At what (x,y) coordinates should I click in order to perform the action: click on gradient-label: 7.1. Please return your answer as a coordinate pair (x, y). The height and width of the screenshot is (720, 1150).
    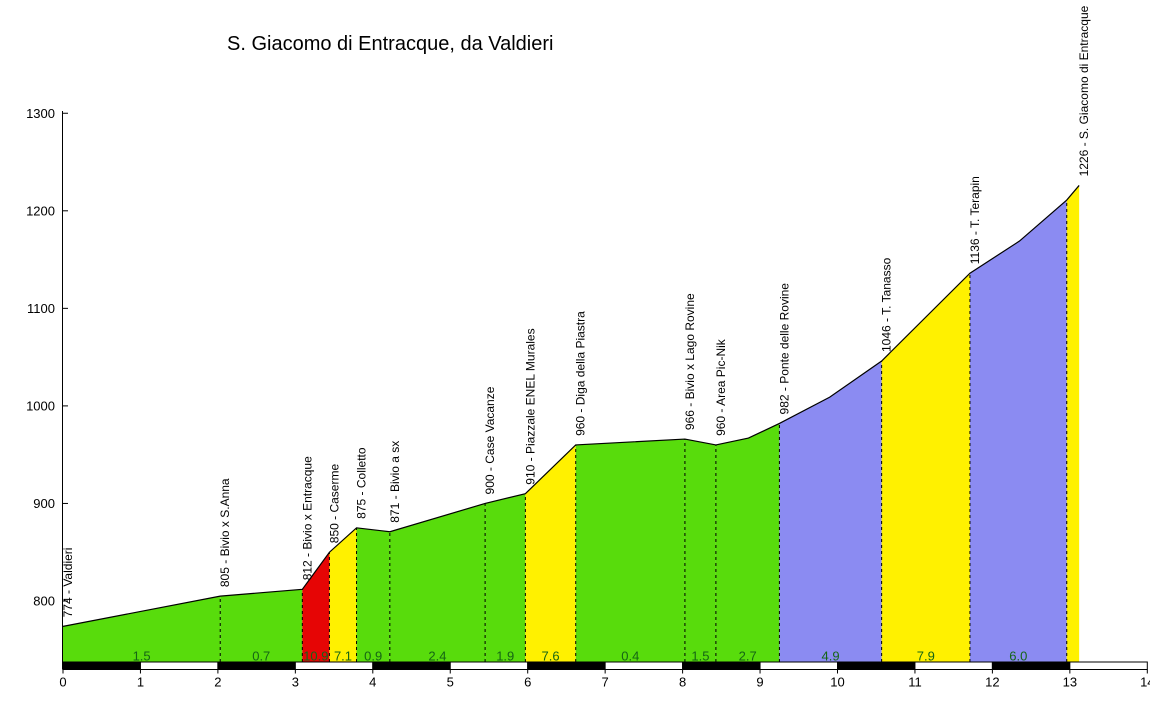
    Looking at the image, I should click on (343, 656).